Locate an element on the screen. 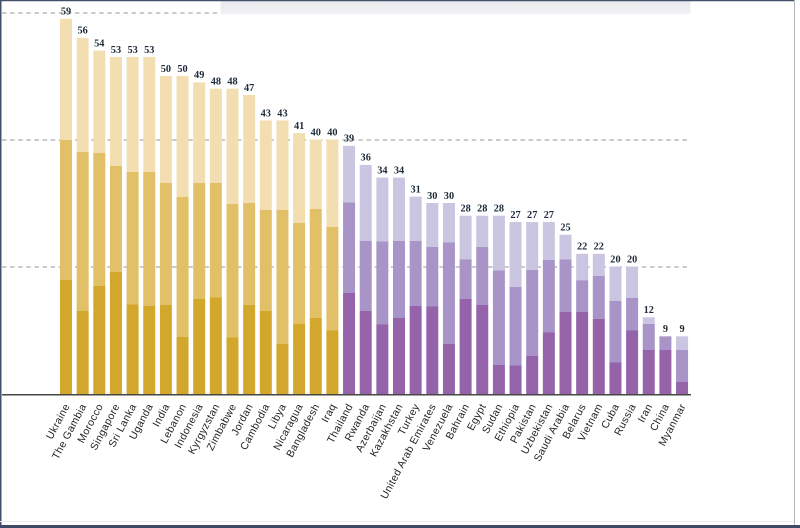 This screenshot has width=800, height=528. svg-text: 56 is located at coordinates (83, 31).